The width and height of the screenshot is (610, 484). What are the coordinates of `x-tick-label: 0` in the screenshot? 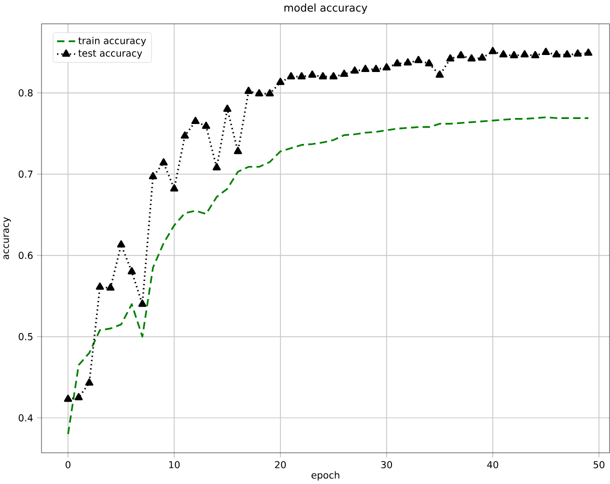 It's located at (68, 464).